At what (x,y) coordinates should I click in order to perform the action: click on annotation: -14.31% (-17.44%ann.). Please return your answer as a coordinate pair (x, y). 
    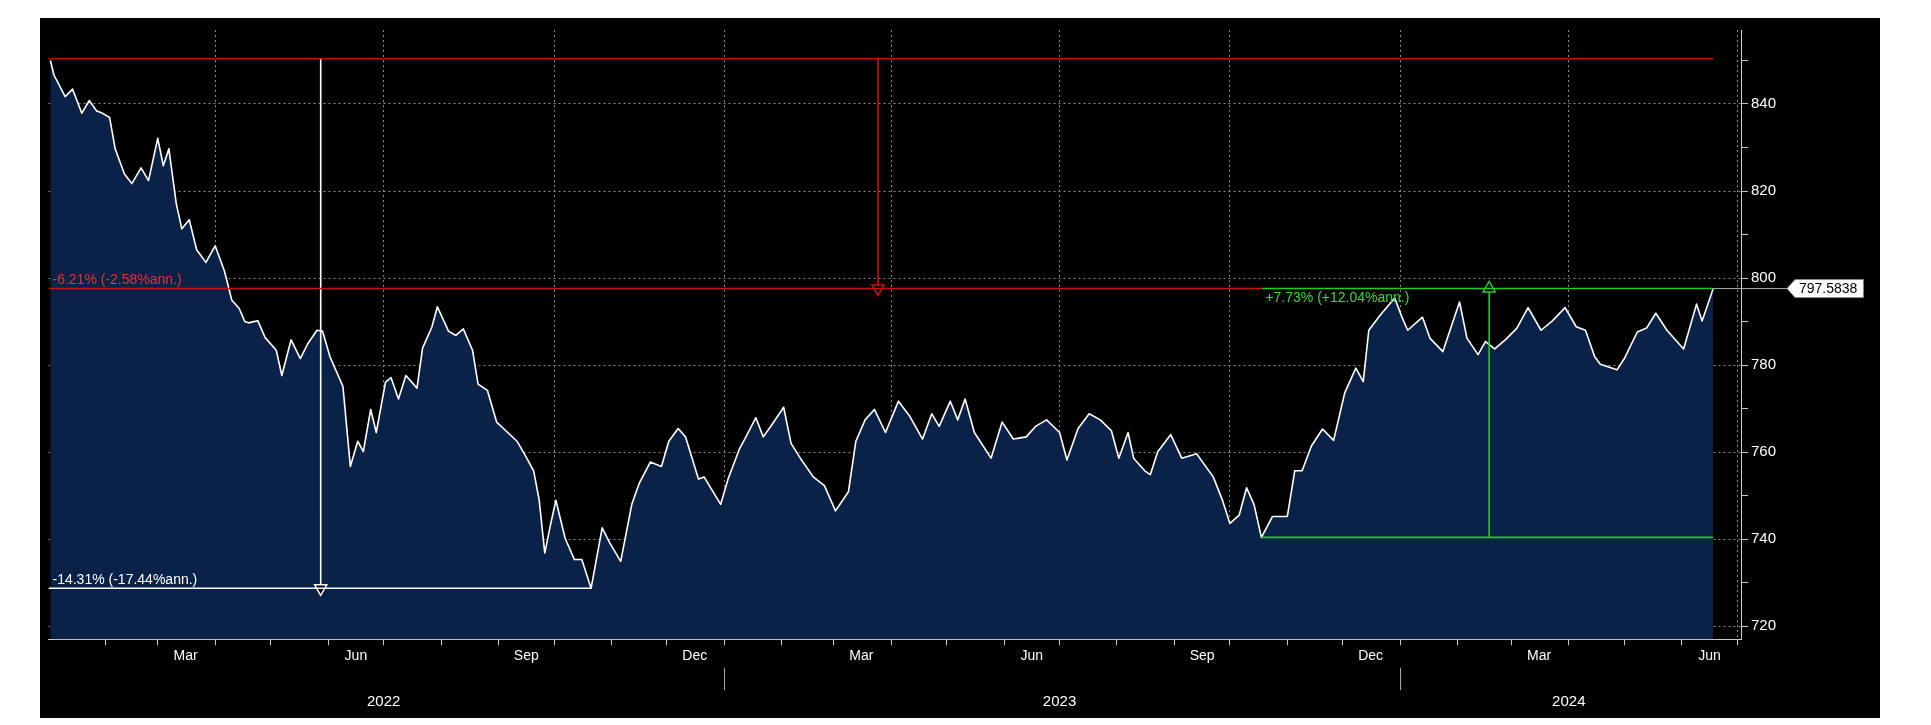
    Looking at the image, I should click on (125, 579).